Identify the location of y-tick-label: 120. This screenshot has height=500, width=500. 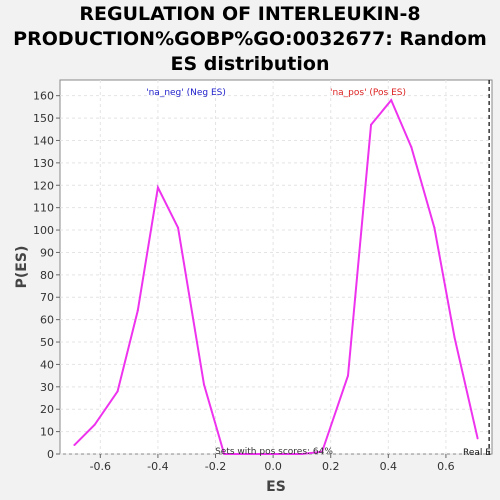
(43, 185).